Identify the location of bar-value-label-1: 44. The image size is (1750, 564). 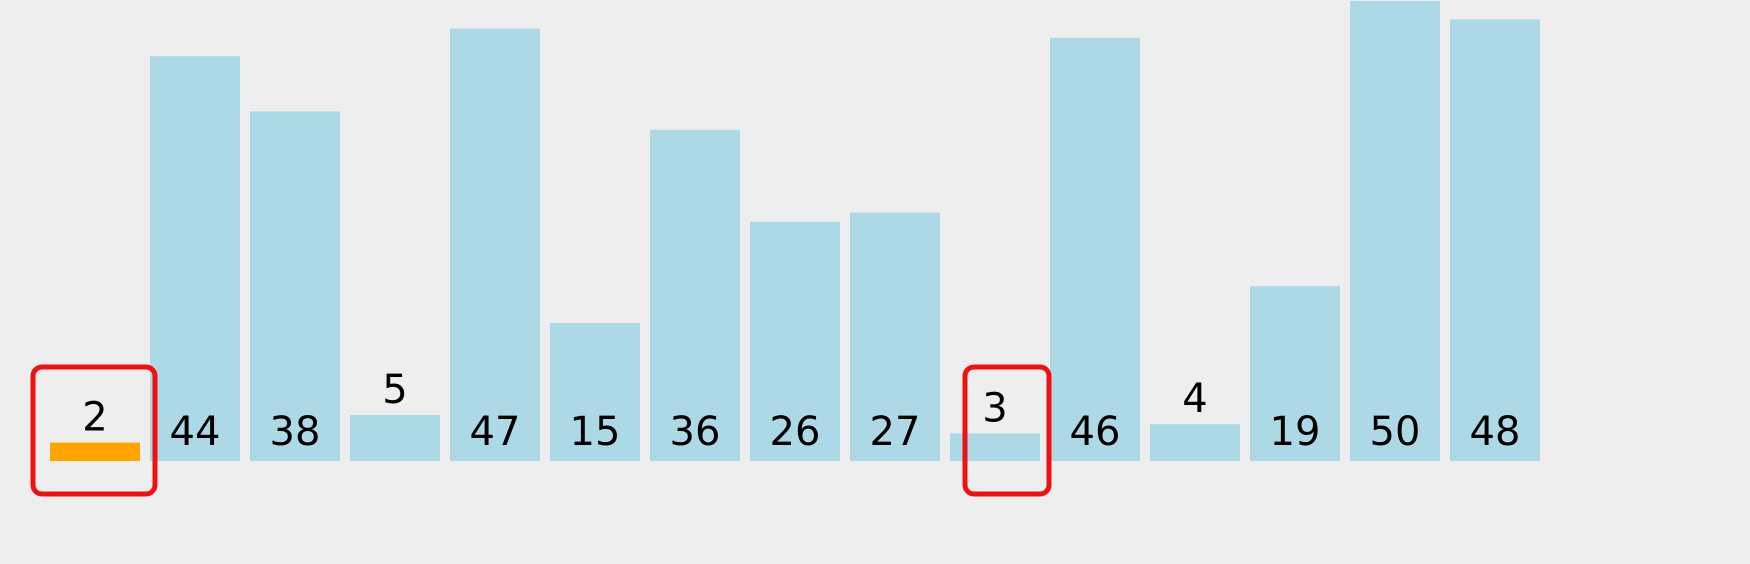
(195, 432).